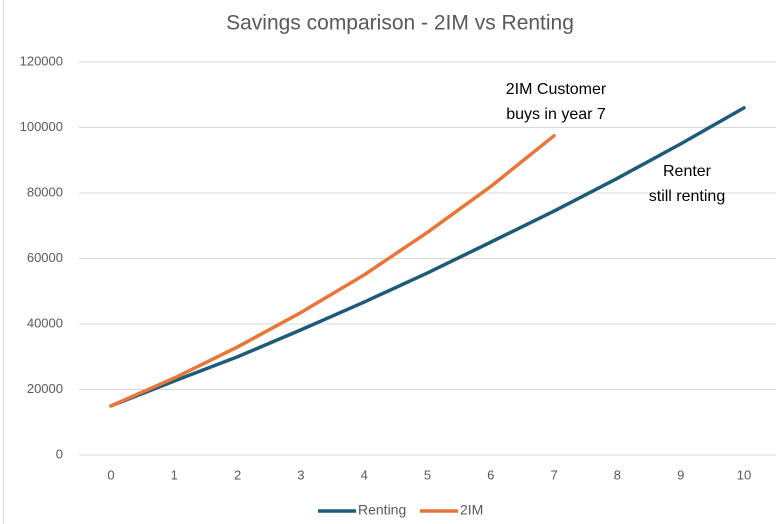  I want to click on x-tick-label: 3, so click(300, 474).